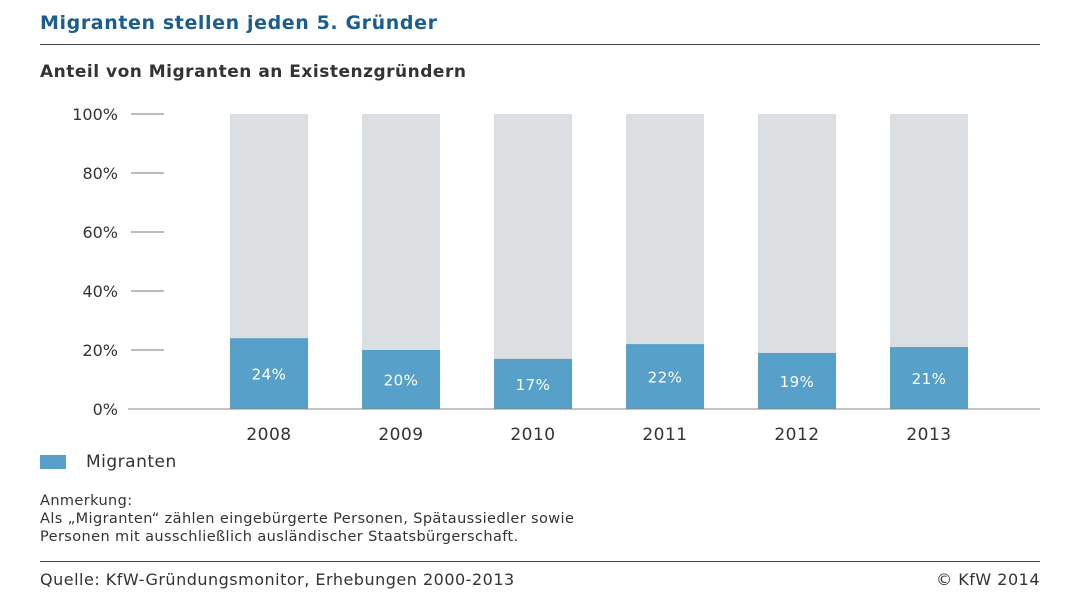 This screenshot has width=1080, height=608. What do you see at coordinates (400, 435) in the screenshot?
I see `x-tick-label: 2009` at bounding box center [400, 435].